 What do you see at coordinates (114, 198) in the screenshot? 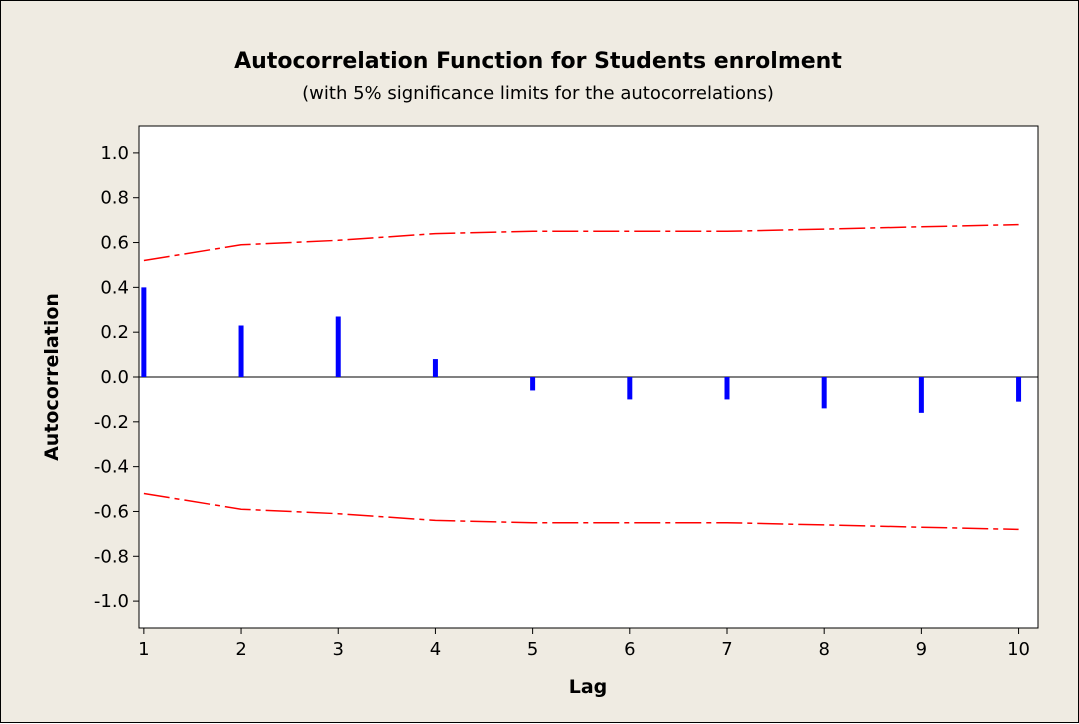
I see `y-tick-label: 0.8` at bounding box center [114, 198].